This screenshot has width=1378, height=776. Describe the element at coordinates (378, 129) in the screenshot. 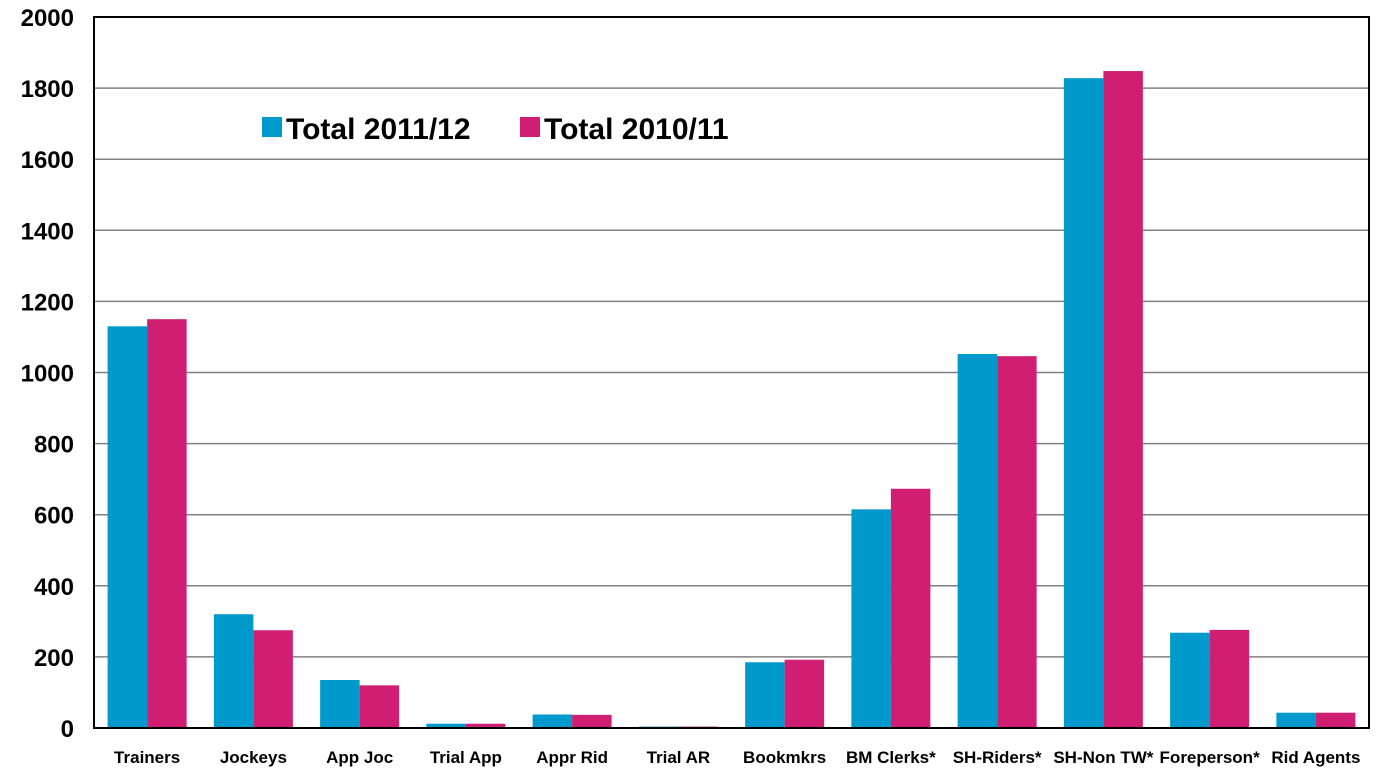

I see `legend-label: Total 2011/12` at that location.